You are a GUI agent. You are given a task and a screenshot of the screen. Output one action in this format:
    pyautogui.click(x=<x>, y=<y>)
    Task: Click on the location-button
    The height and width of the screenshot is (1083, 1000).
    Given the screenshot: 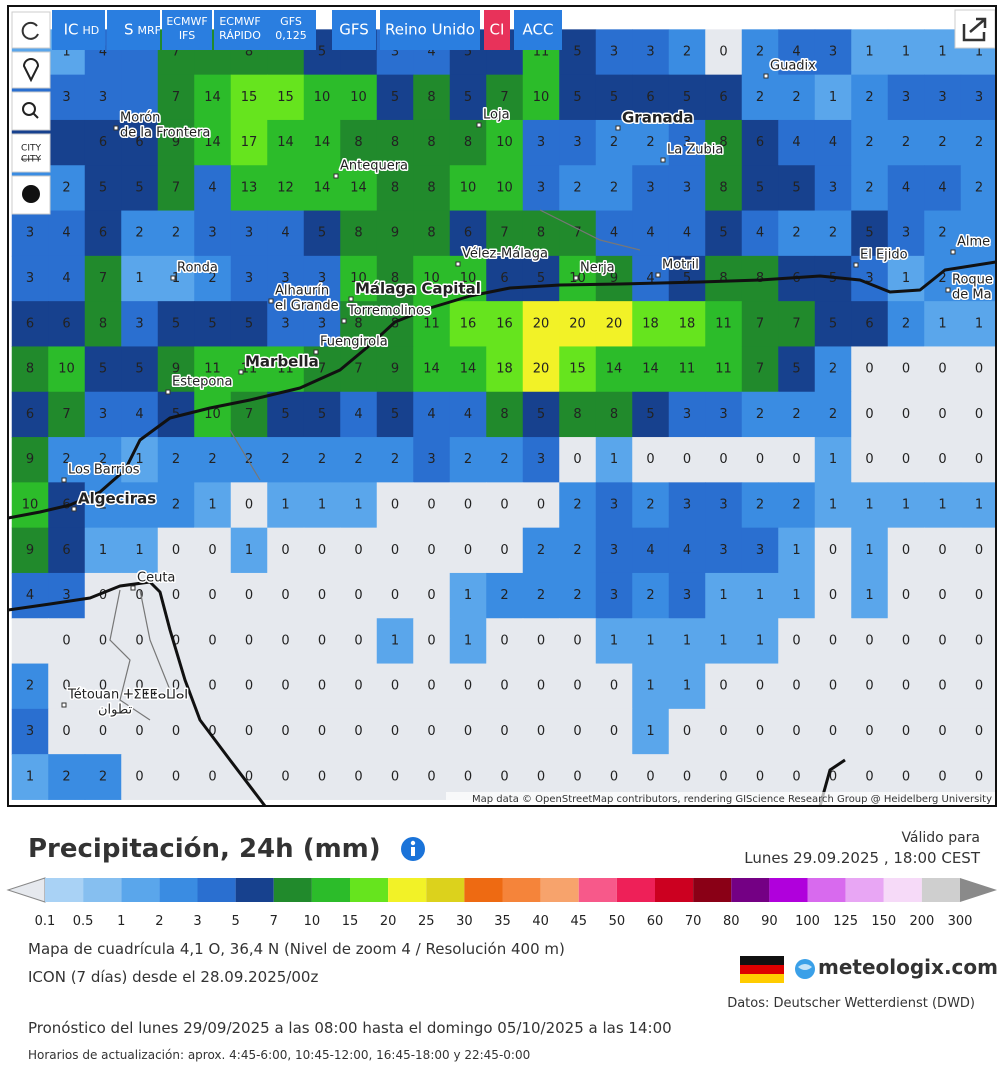 What is the action you would take?
    pyautogui.click(x=31, y=70)
    